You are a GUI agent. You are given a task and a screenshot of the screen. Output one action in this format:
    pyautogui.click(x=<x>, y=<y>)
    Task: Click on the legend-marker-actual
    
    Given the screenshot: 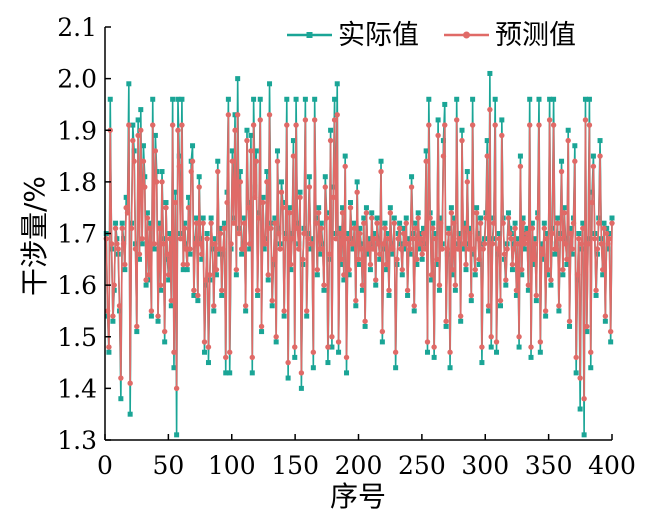 What is the action you would take?
    pyautogui.click(x=309, y=35)
    